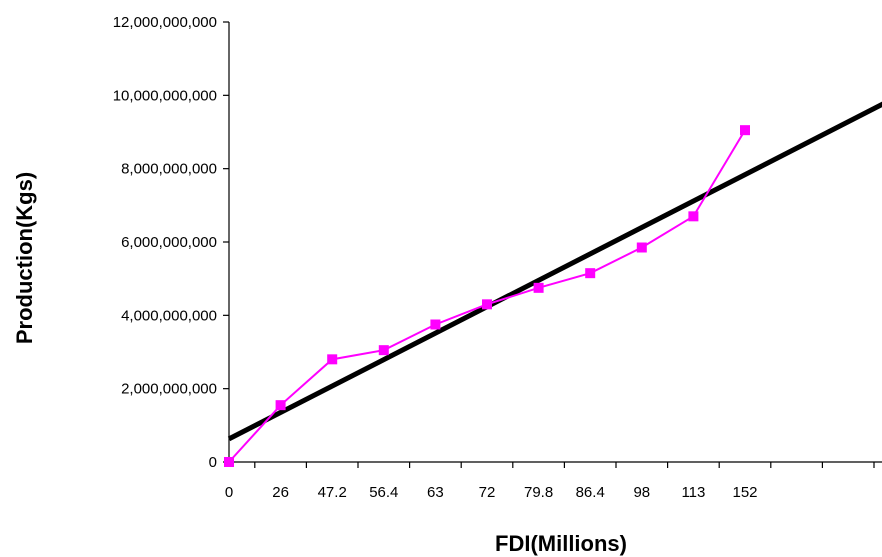  I want to click on x-tick-label: 79.8, so click(538, 492).